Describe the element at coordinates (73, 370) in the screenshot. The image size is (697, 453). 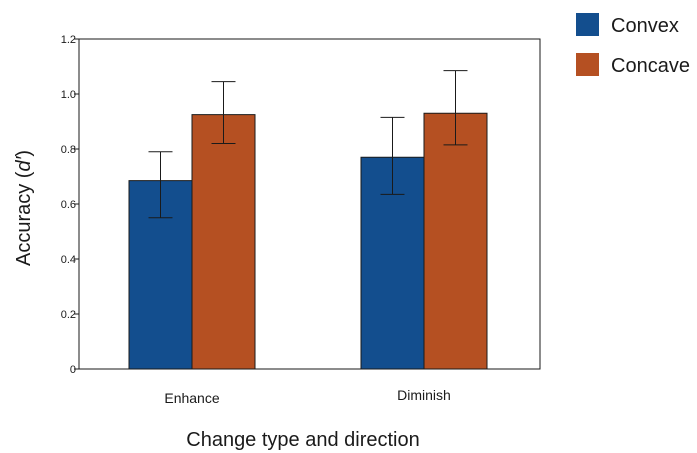
I see `y-tick-label: 0` at that location.